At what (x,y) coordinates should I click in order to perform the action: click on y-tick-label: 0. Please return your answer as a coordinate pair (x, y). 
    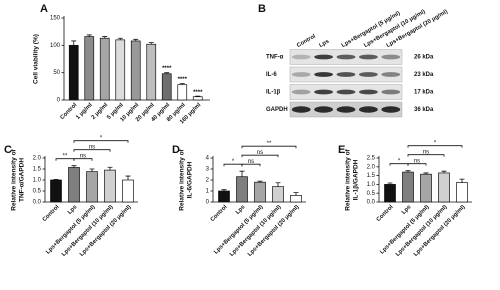
    Looking at the image, I should click on (208, 203).